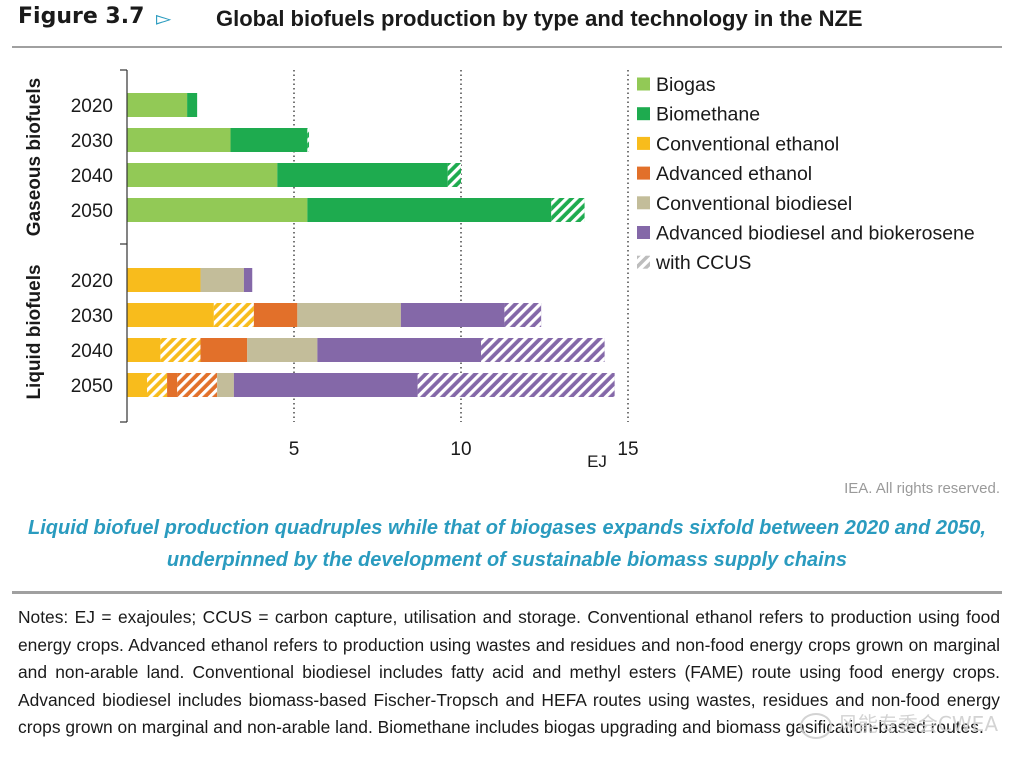 This screenshot has height=768, width=1028. What do you see at coordinates (92, 386) in the screenshot?
I see `year-label-liquid-2050: 2050` at bounding box center [92, 386].